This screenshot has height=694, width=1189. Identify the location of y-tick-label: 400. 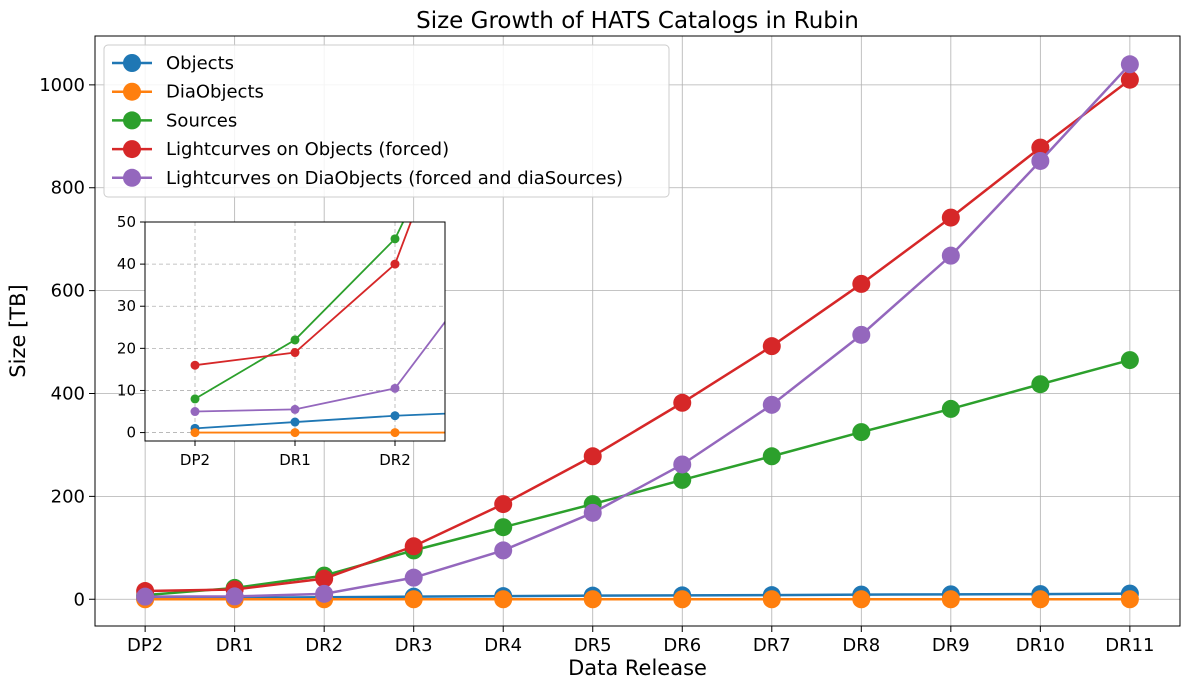
(68, 393).